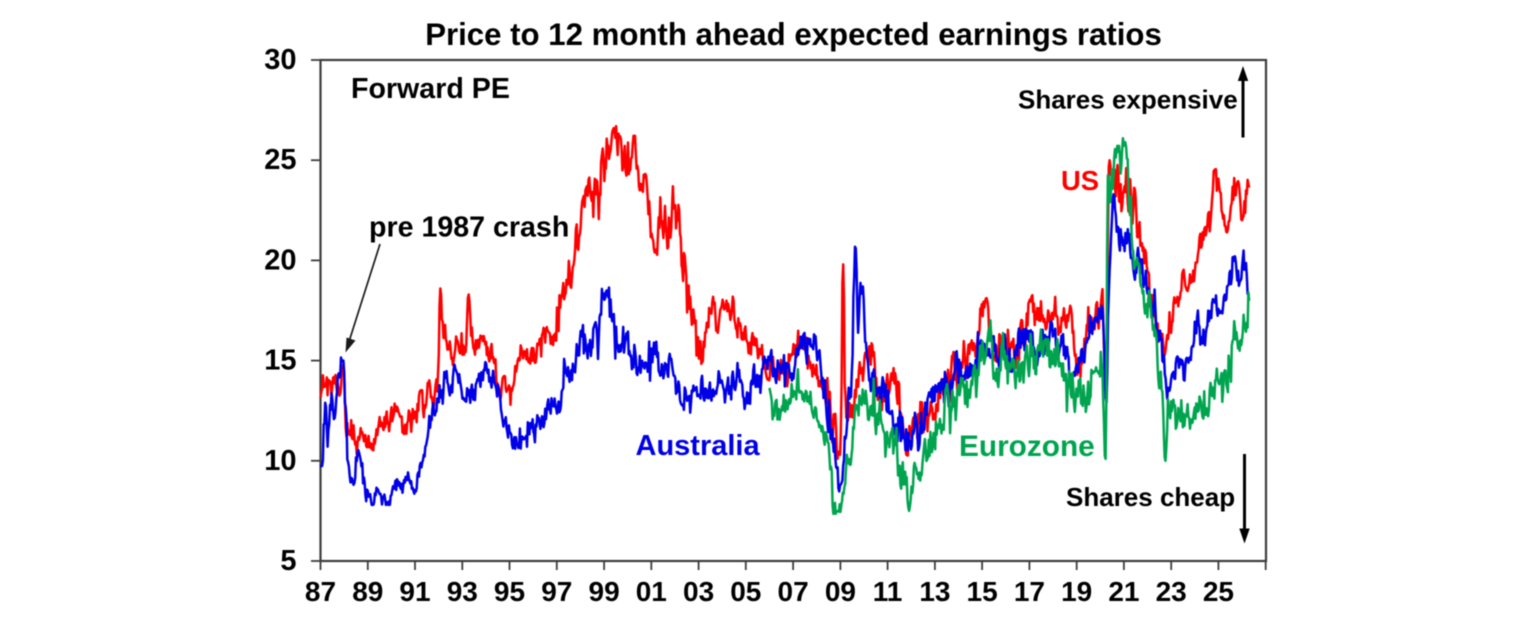  What do you see at coordinates (793, 591) in the screenshot?
I see `svg-text: 07` at bounding box center [793, 591].